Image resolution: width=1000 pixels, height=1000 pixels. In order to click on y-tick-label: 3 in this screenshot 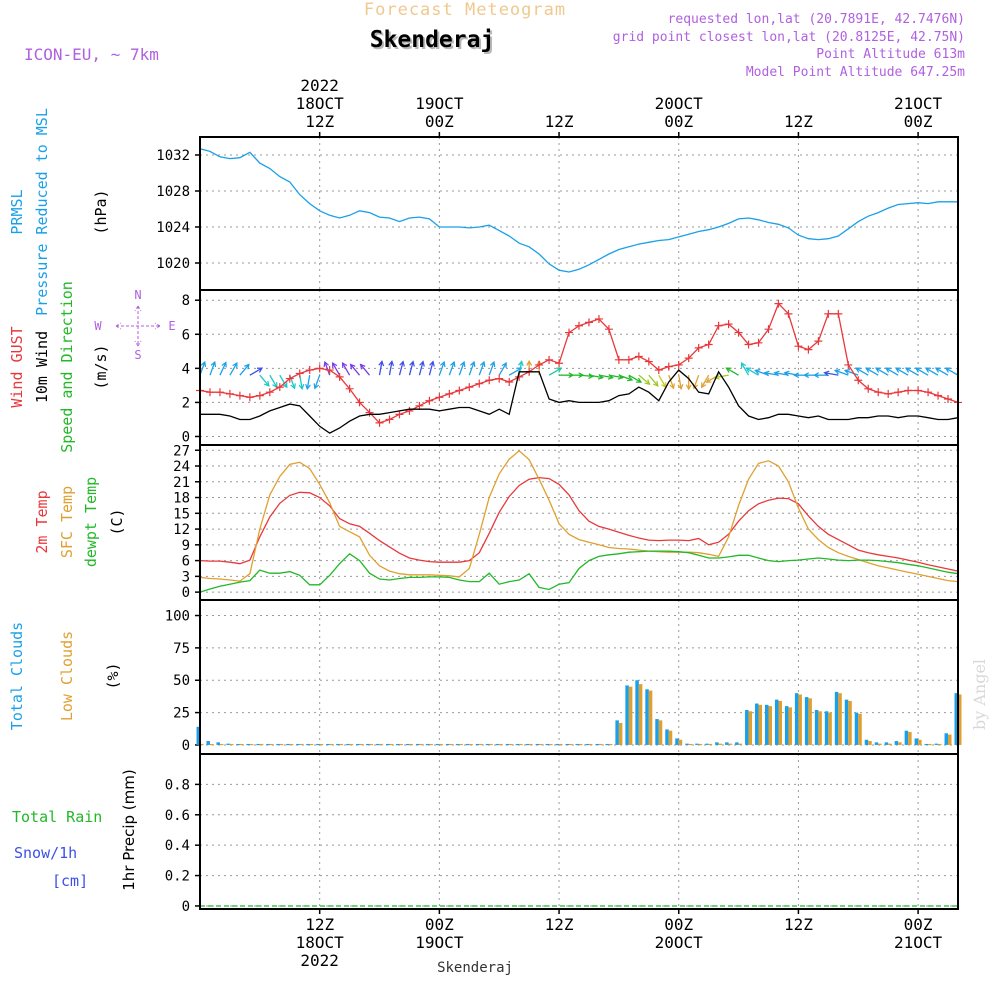, I will do `click(186, 577)`.